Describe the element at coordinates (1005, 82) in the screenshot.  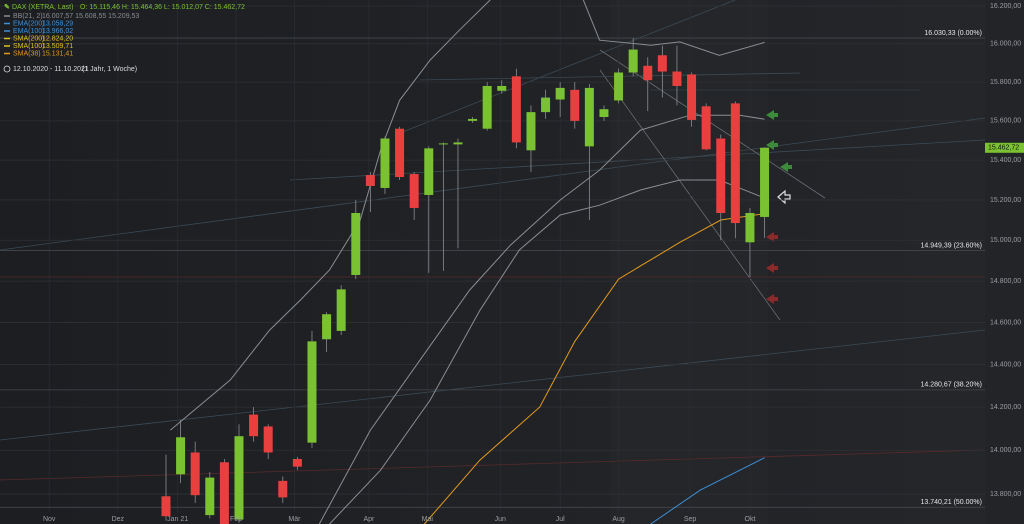
I see `y-tick-label: 15.800,00` at that location.